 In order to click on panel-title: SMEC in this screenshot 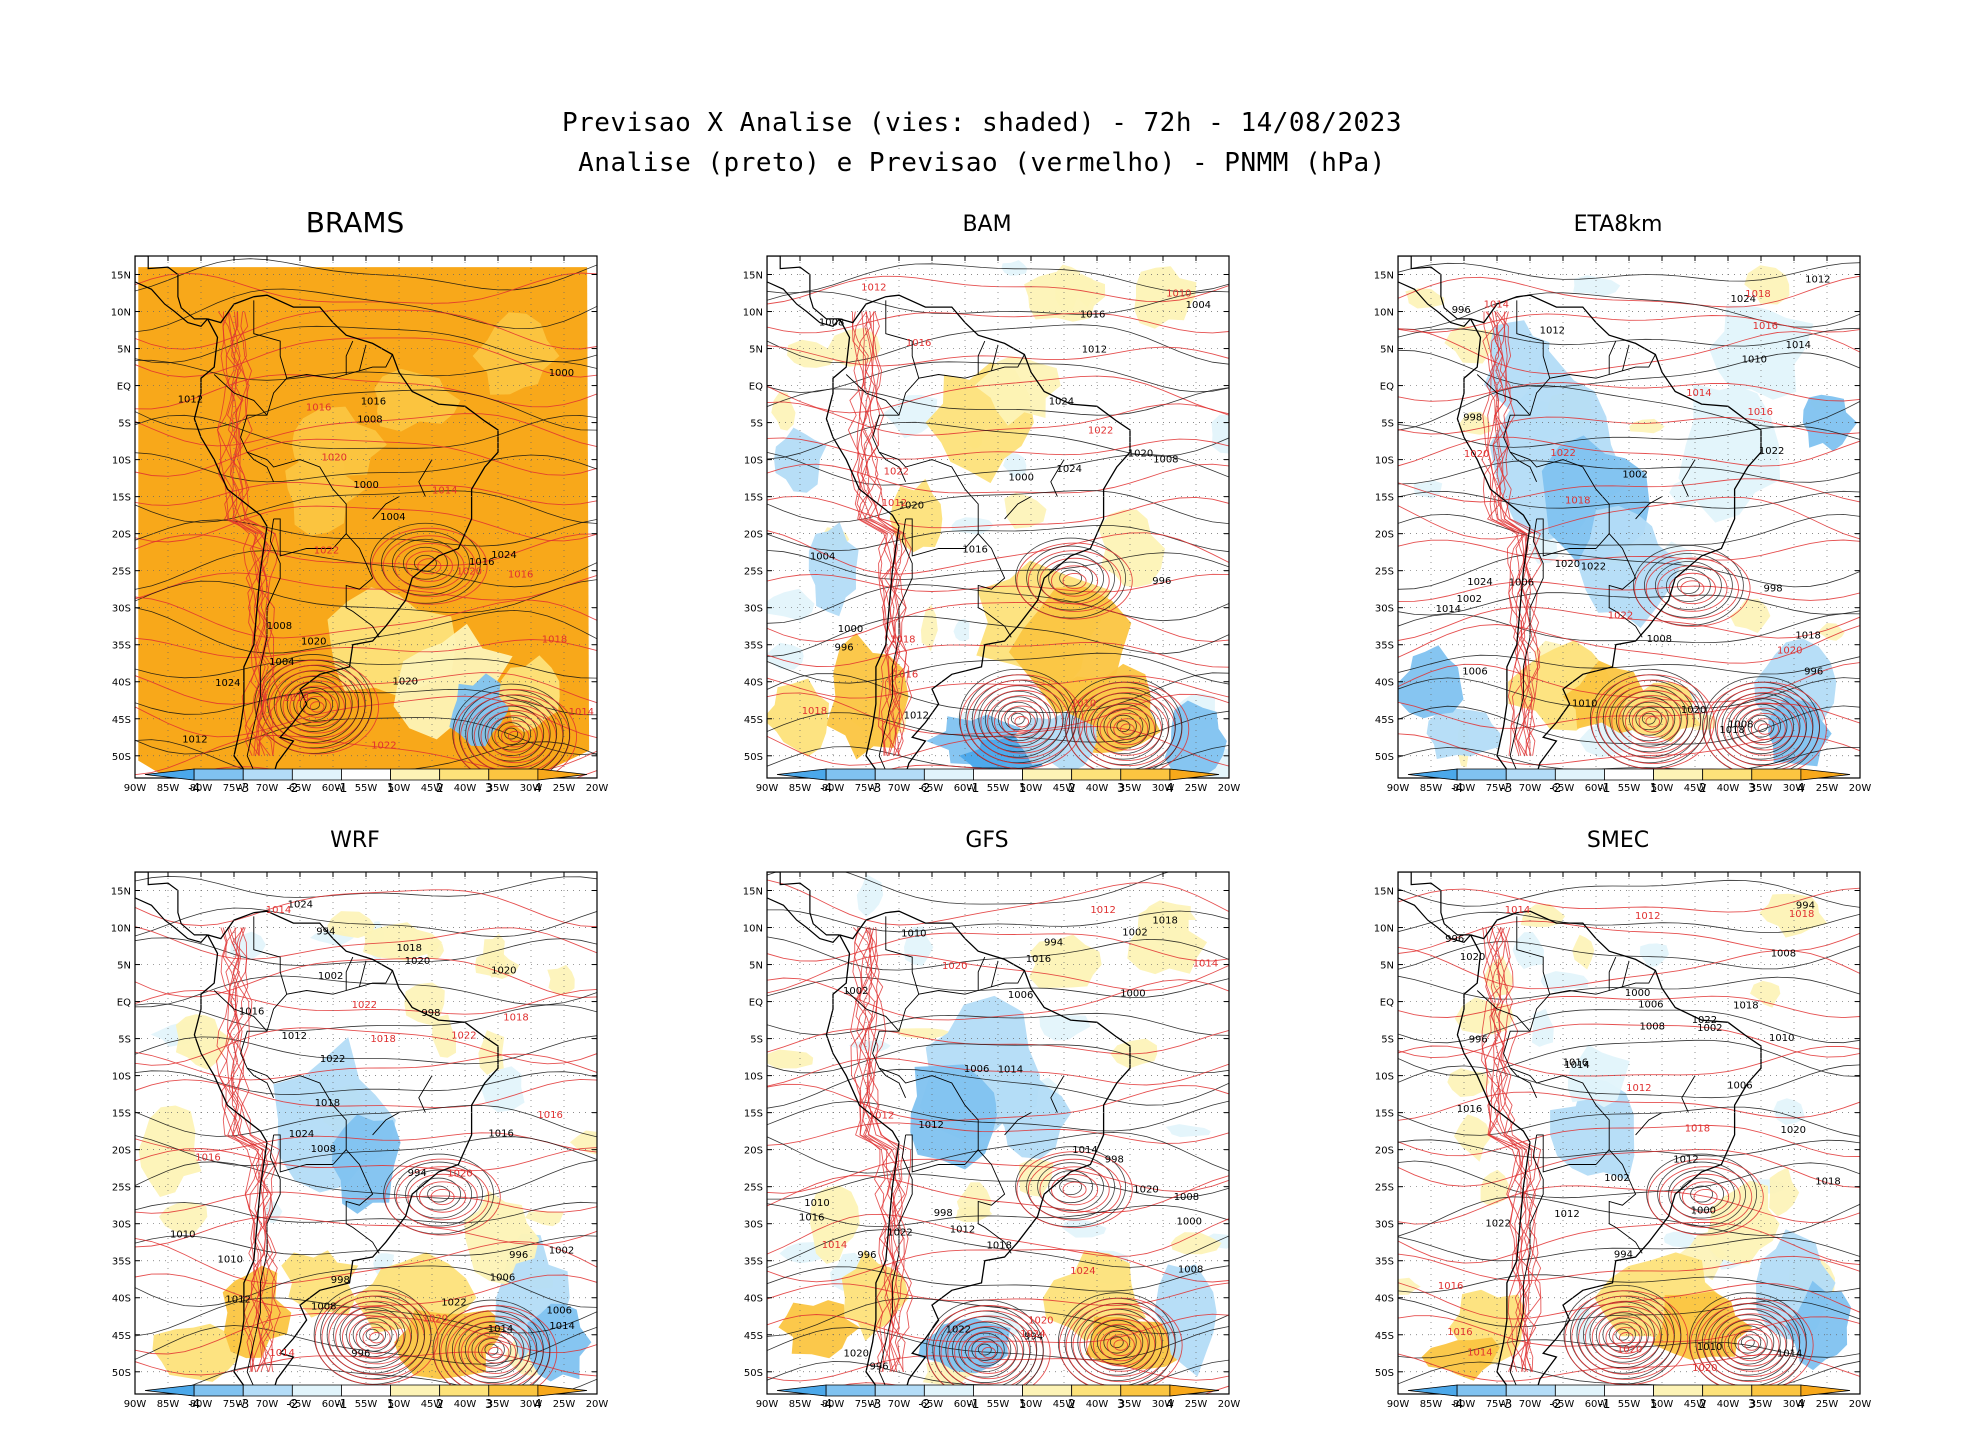, I will do `click(1618, 840)`.